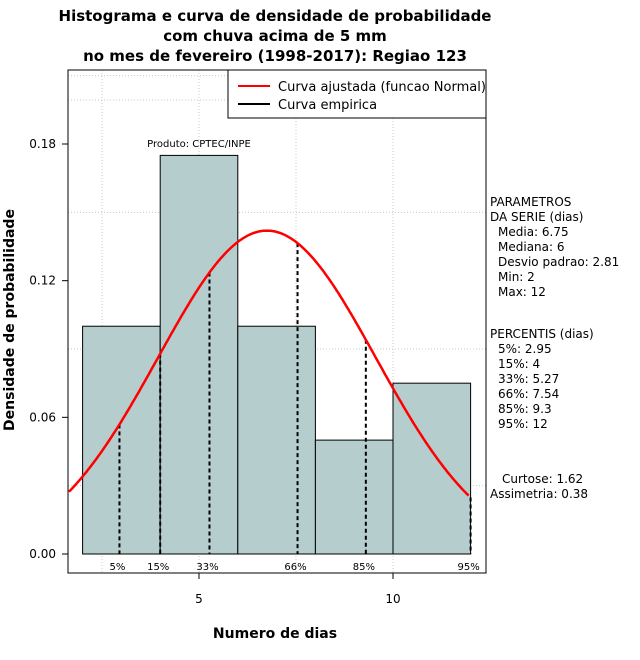  Describe the element at coordinates (529, 394) in the screenshot. I see `percentil-66: 66%: 7.54` at that location.